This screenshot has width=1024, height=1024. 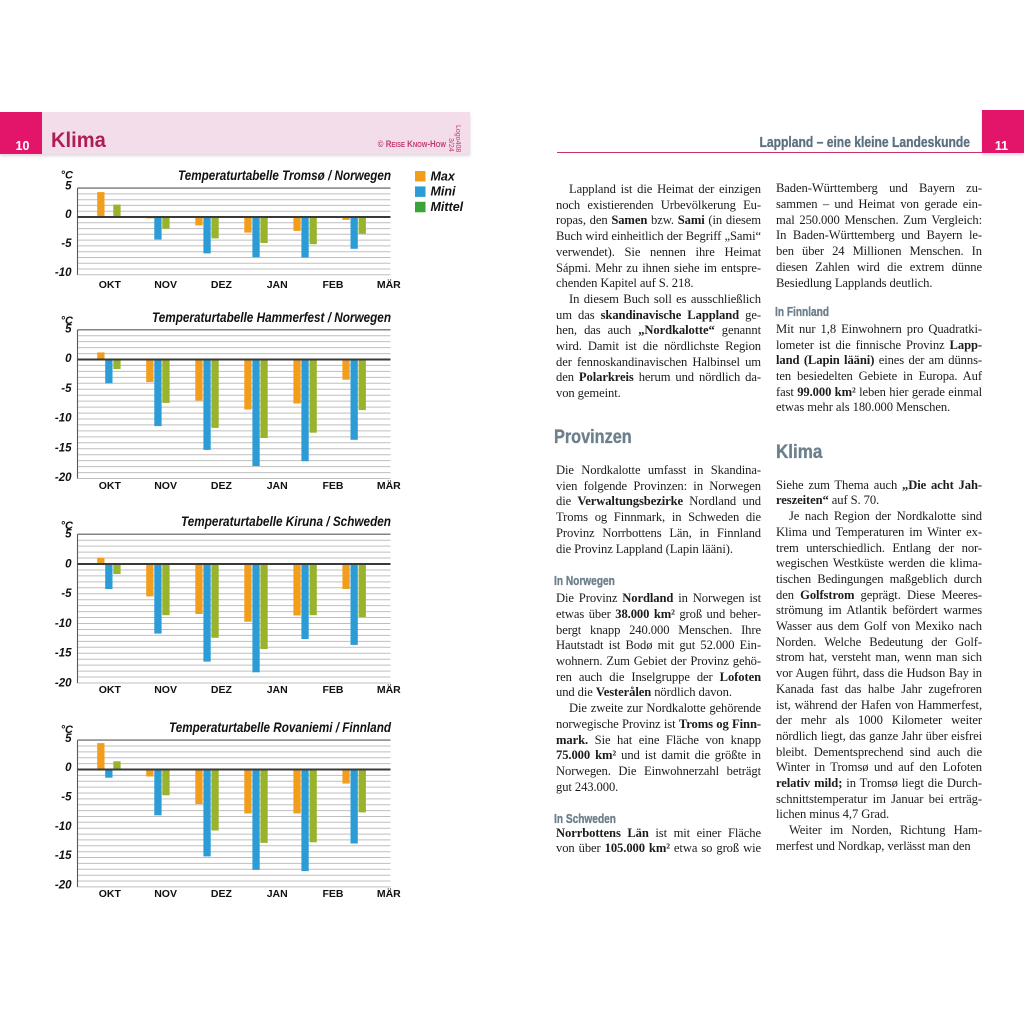 I want to click on svg-text:Temperaturtabelle Rovaniemi /: Temperaturtabelle Rovaniemi / Finnland, so click(x=280, y=727).